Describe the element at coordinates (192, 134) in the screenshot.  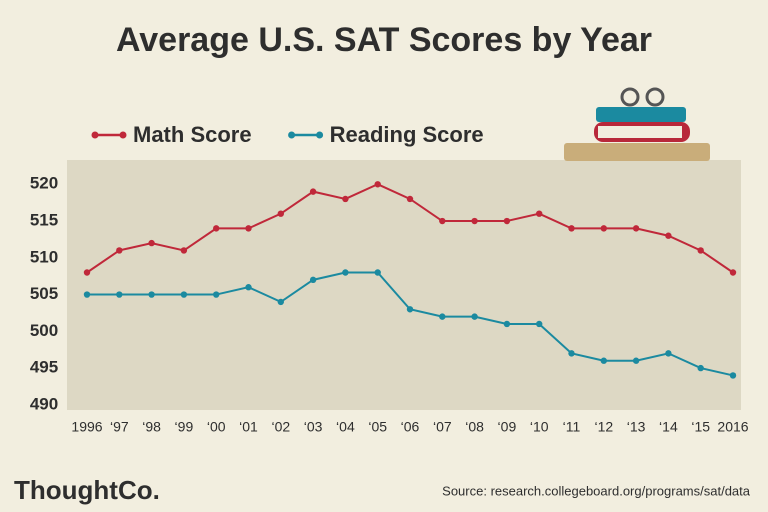
I see `legend-label: Math Score` at that location.